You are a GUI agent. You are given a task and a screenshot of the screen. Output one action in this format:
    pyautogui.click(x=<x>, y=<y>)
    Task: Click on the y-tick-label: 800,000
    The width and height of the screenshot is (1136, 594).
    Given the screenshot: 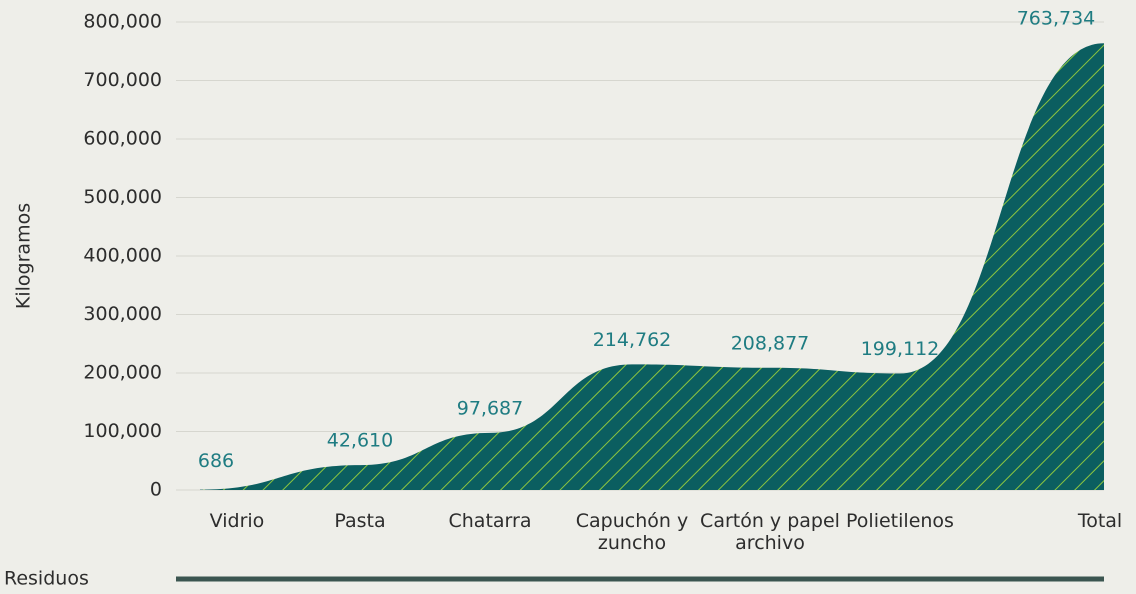 What is the action you would take?
    pyautogui.click(x=122, y=22)
    